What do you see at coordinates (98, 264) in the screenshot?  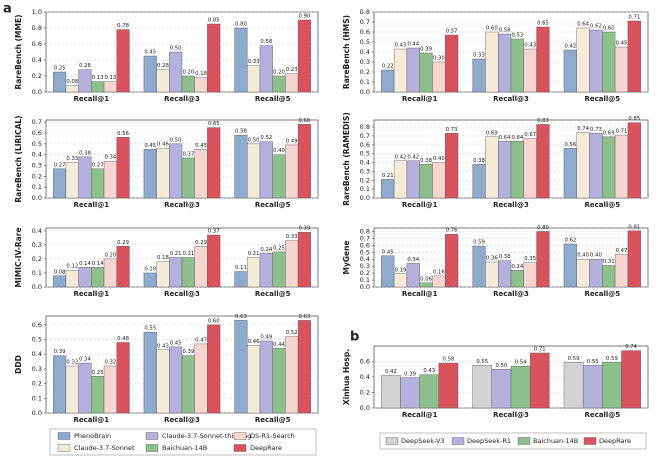 I see `value-label: 0.14` at bounding box center [98, 264].